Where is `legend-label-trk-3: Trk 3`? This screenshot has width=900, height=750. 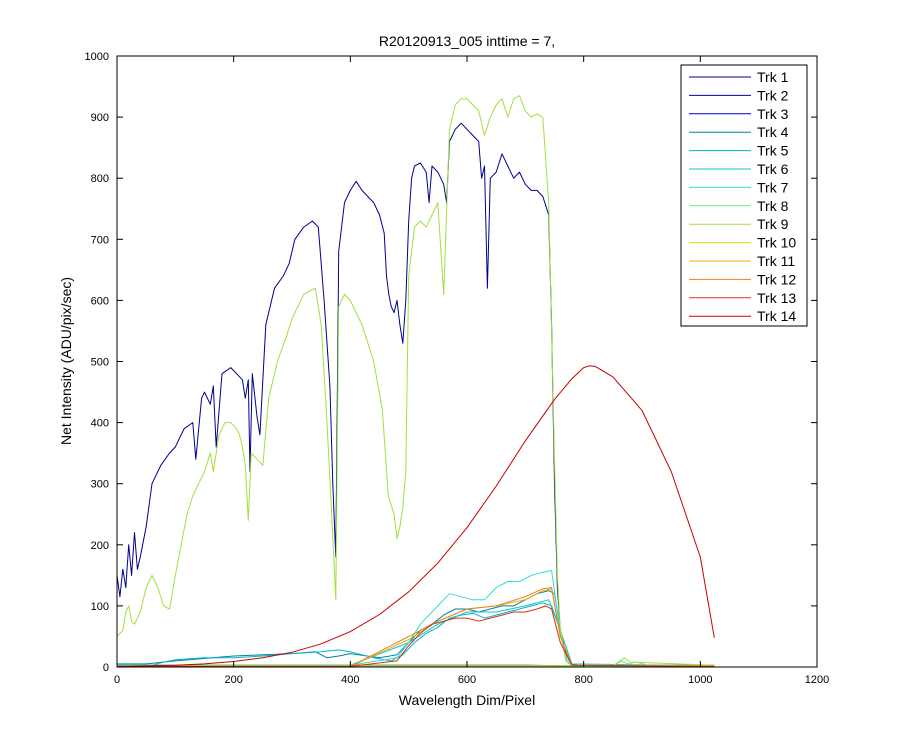 legend-label-trk-3: Trk 3 is located at coordinates (773, 114).